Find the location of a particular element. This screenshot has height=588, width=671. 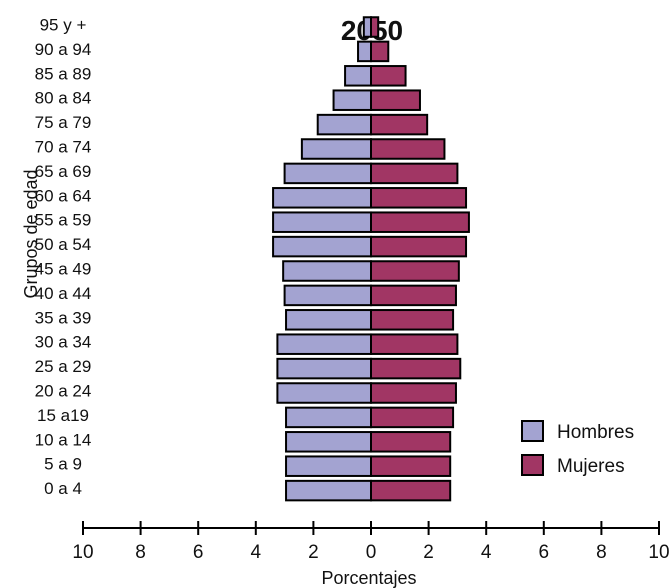

age-label: 20 a 24 is located at coordinates (63, 390).